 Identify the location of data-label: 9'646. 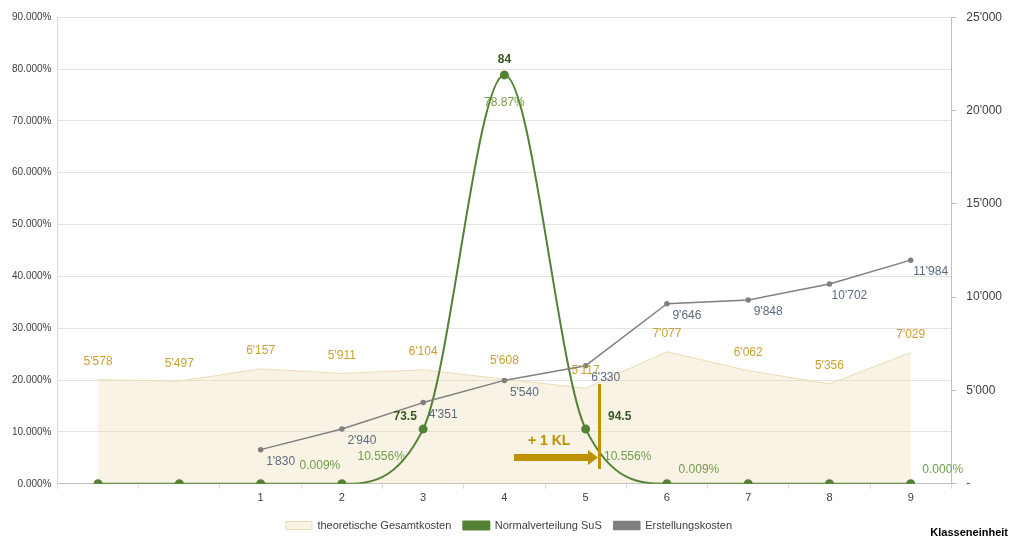
(687, 315).